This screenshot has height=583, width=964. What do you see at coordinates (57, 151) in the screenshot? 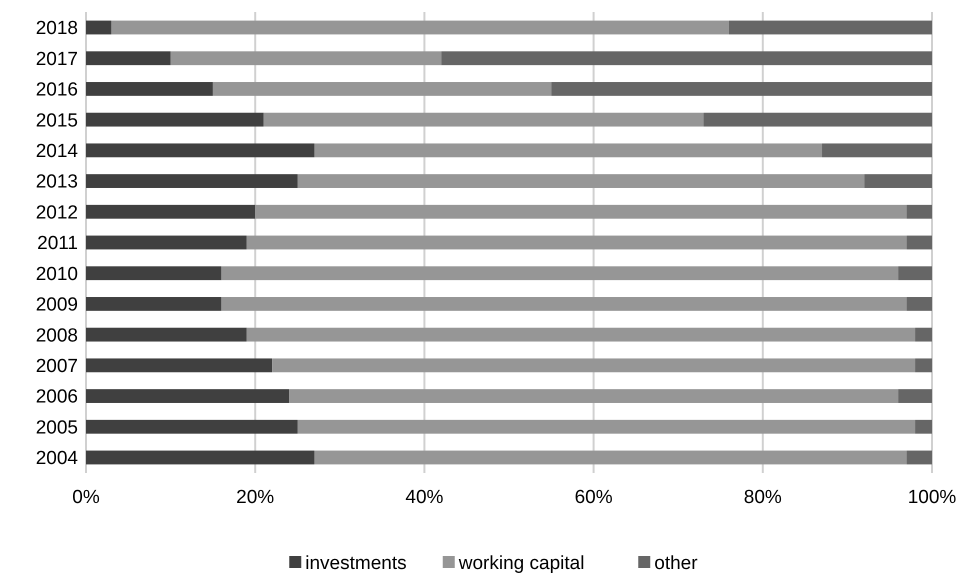
I see `y-tick-label: 2014` at bounding box center [57, 151].